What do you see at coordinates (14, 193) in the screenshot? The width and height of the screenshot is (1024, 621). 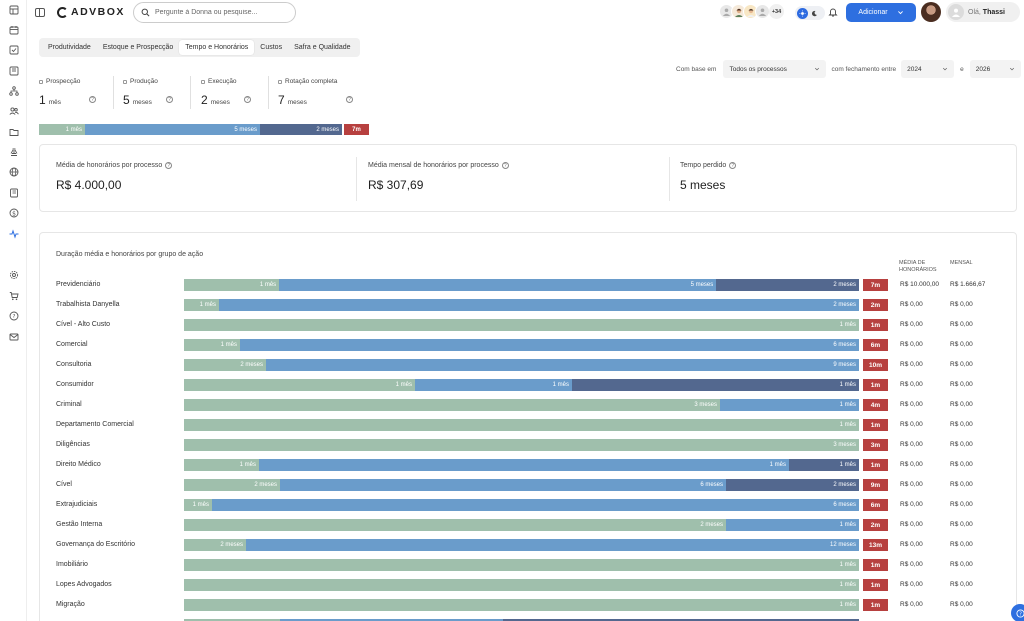 I see `book-icon` at bounding box center [14, 193].